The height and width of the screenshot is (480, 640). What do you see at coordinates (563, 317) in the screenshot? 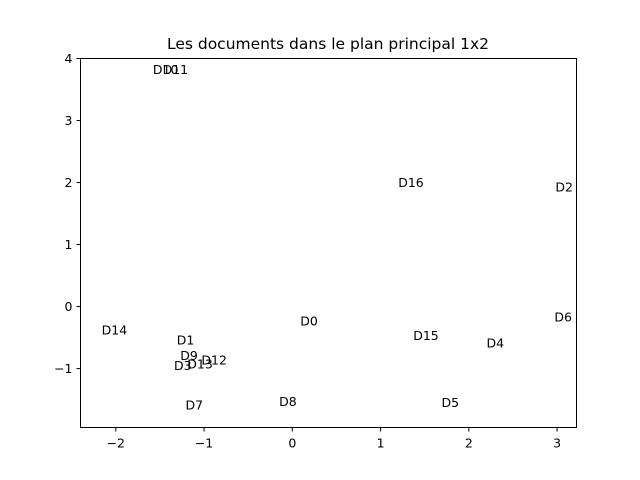
I see `point-label-d6: D6` at bounding box center [563, 317].